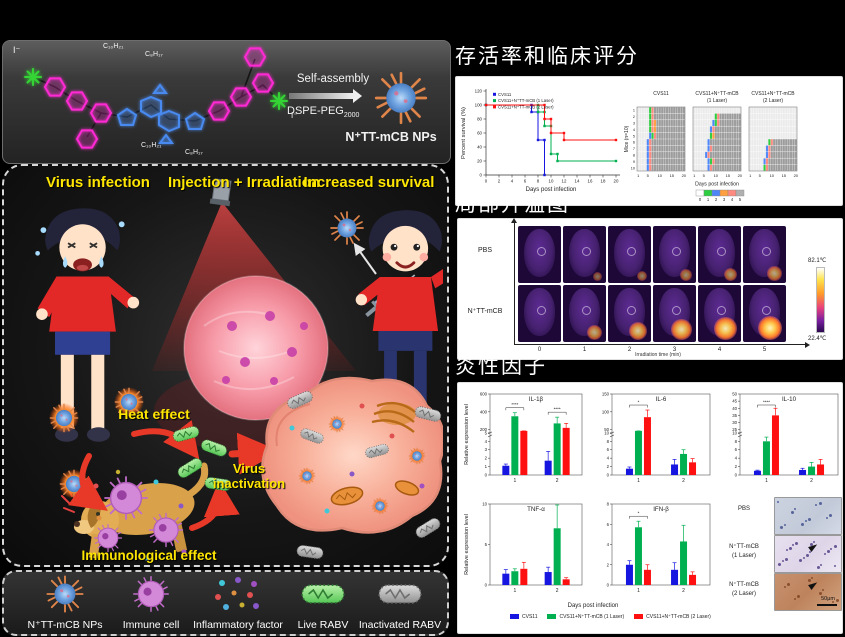 The image size is (845, 637). Describe the element at coordinates (113, 46) in the screenshot. I see `alkyl-chain-label: C₁₀H₂₁` at that location.